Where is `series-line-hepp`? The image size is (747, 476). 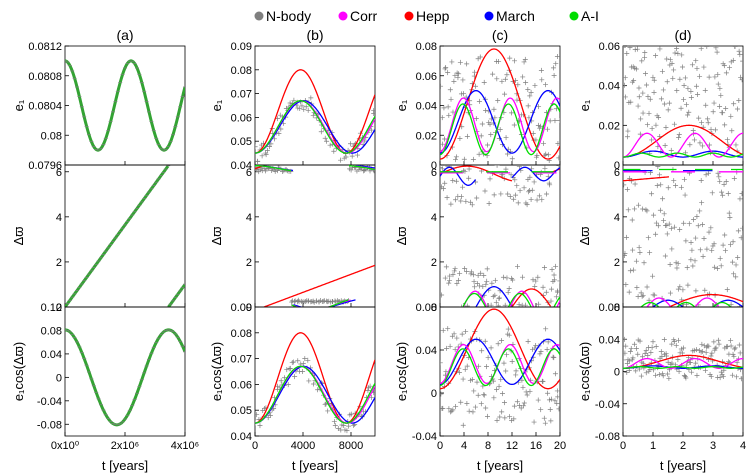
series-line-hepp is located at coordinates (683, 141).